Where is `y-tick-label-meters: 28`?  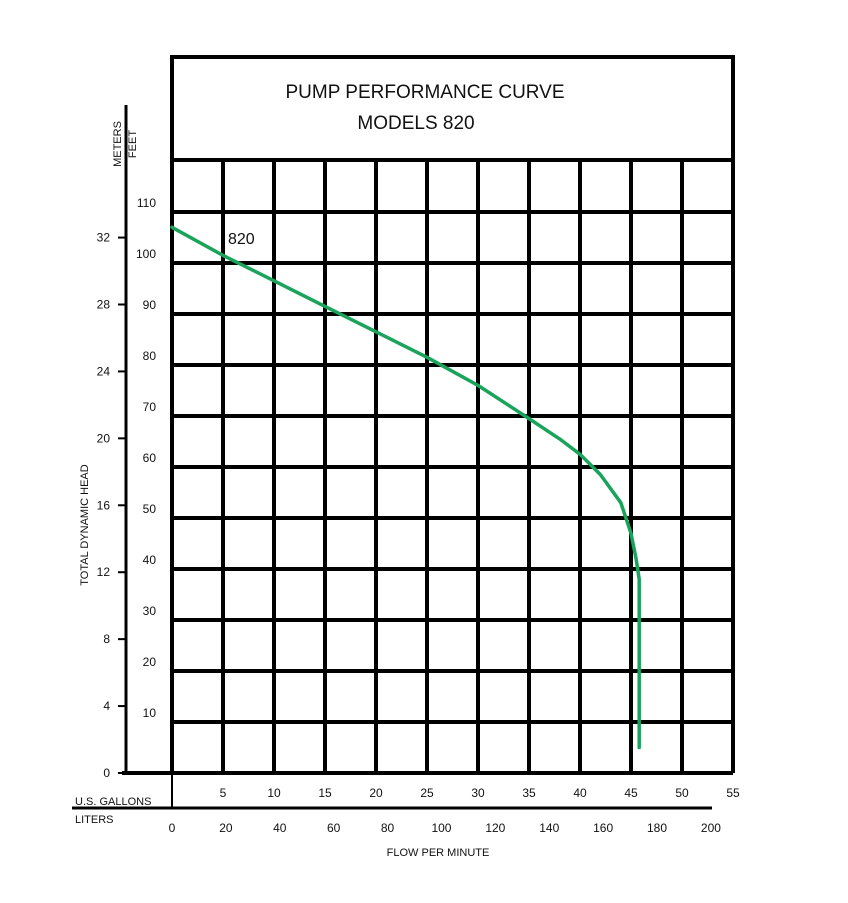
y-tick-label-meters: 28 is located at coordinates (104, 304).